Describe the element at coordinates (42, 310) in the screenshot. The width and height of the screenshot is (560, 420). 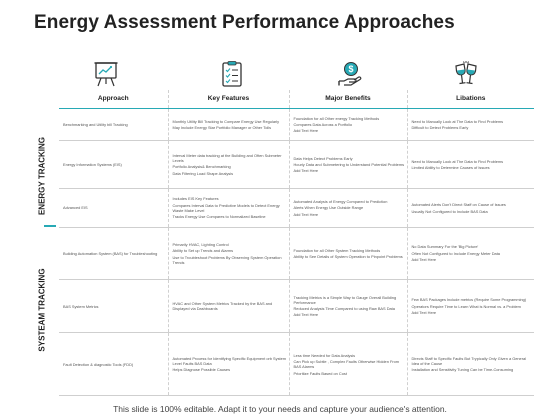
I see `section-label-system-tracking: SYSTEAM TRACKING` at that location.